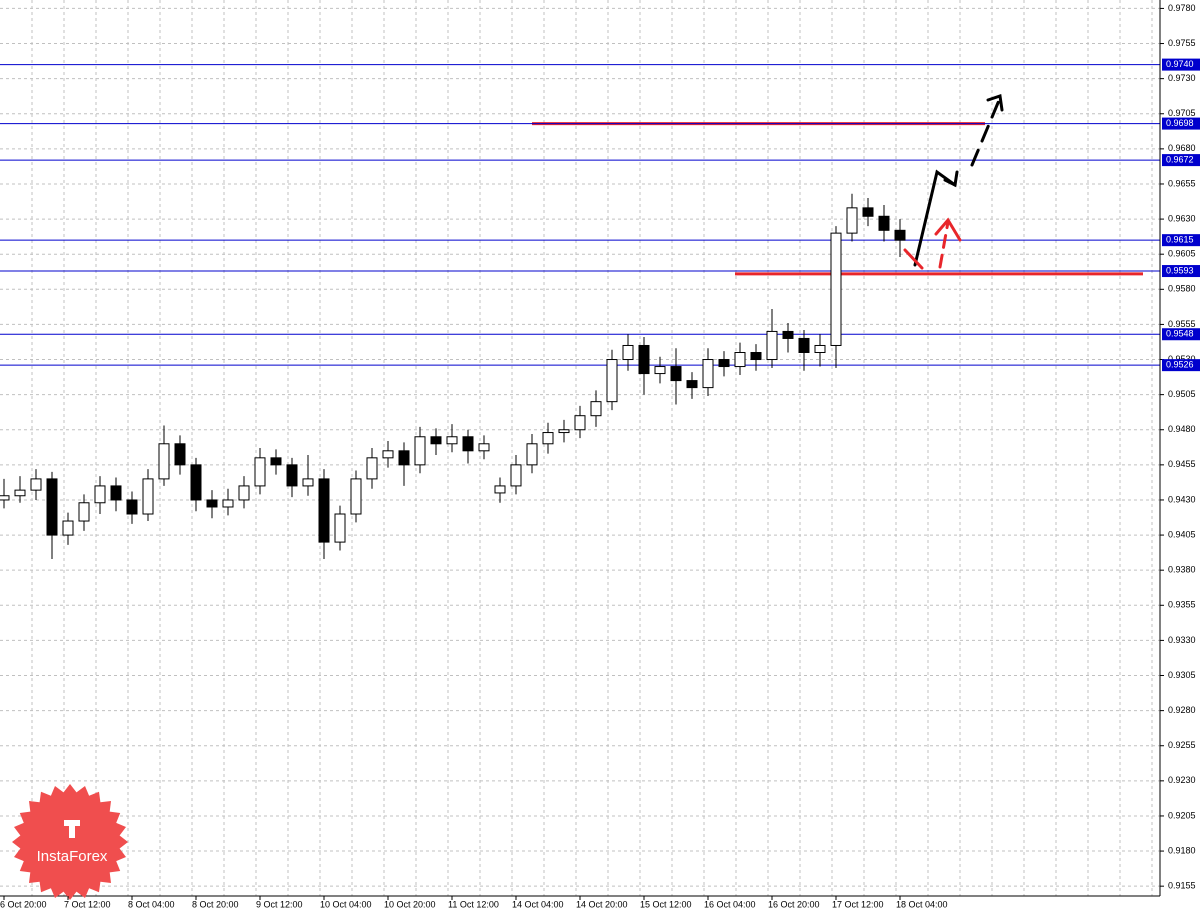 This screenshot has width=1202, height=919. Describe the element at coordinates (1180, 270) in the screenshot. I see `level-label: 0.9593` at that location.